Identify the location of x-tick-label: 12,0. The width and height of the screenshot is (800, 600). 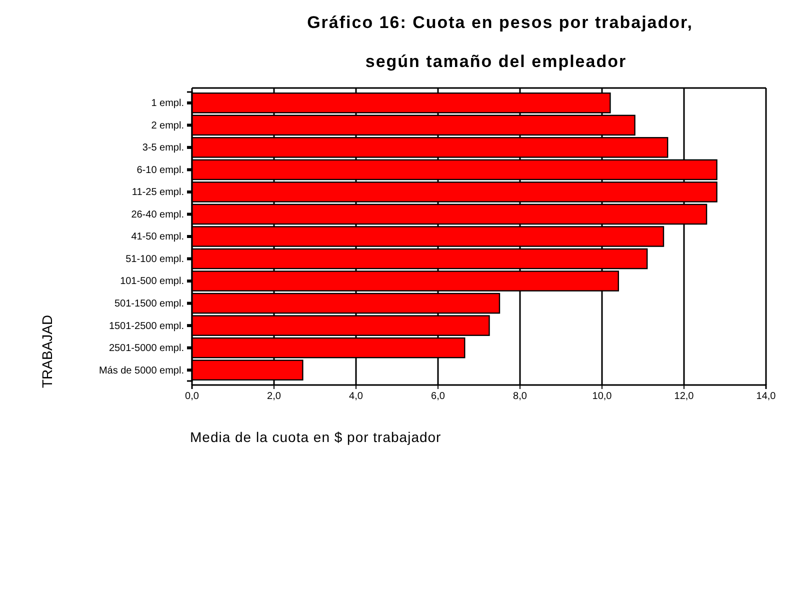
(684, 396).